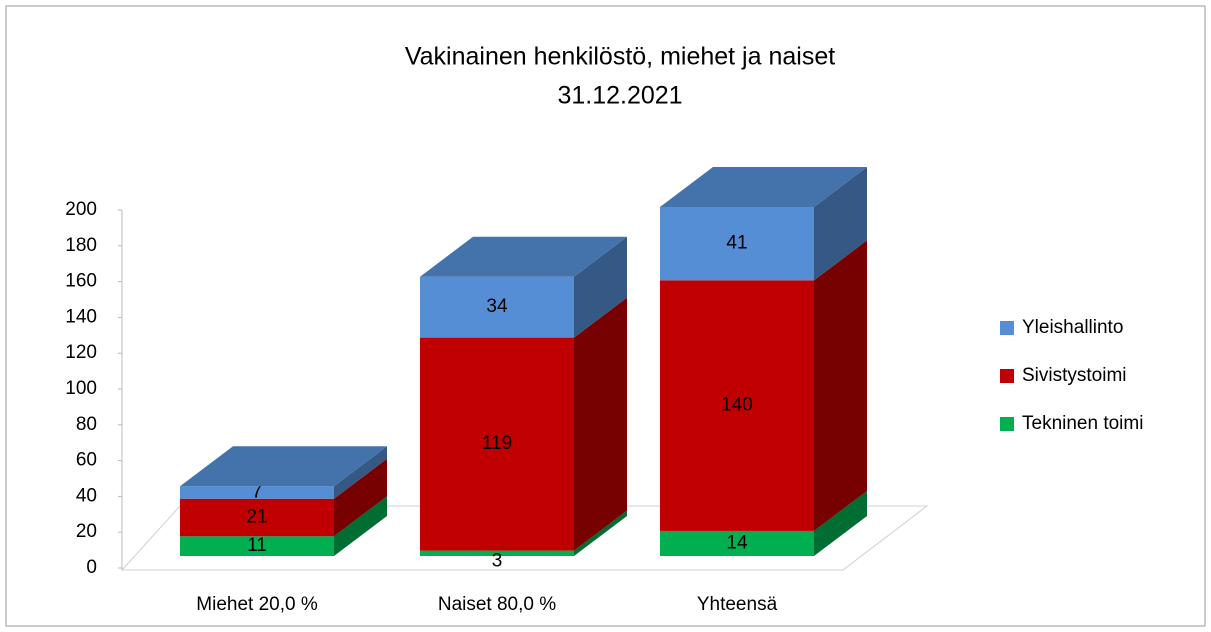 The image size is (1211, 632). I want to click on floor, so click(524, 538).